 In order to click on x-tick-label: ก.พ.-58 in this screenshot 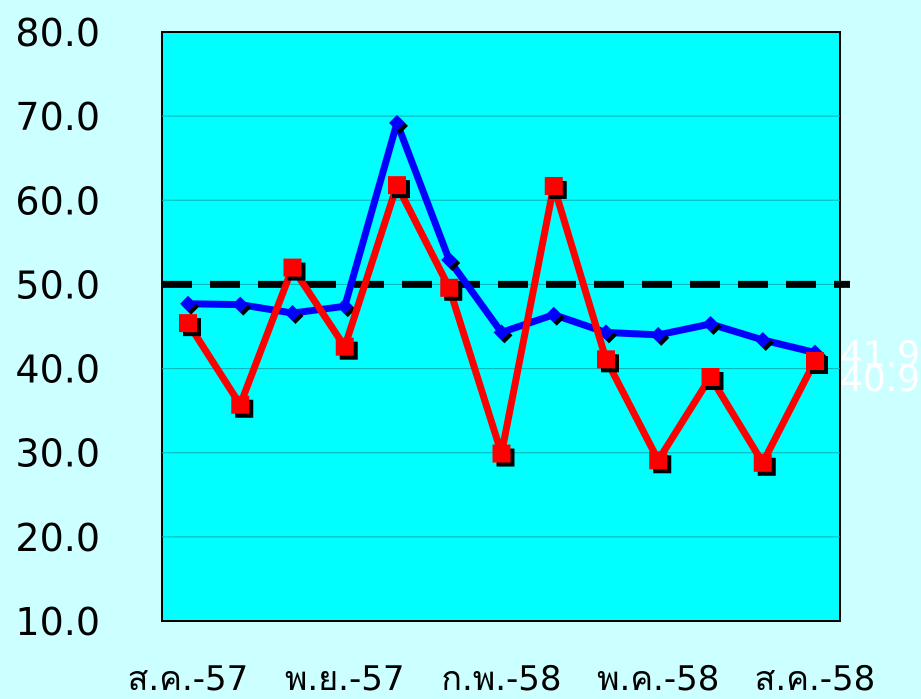, I will do `click(501, 677)`.